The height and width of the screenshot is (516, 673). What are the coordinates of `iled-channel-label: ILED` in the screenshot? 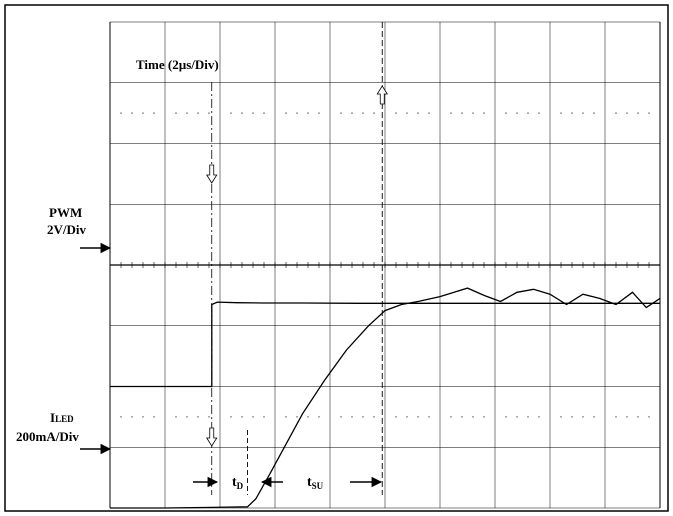 It's located at (62, 417).